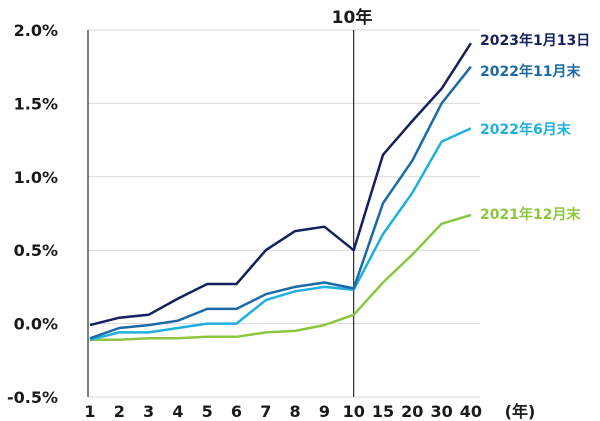 The height and width of the screenshot is (421, 600). I want to click on y-tick-label-3: 1.0%, so click(36, 177).